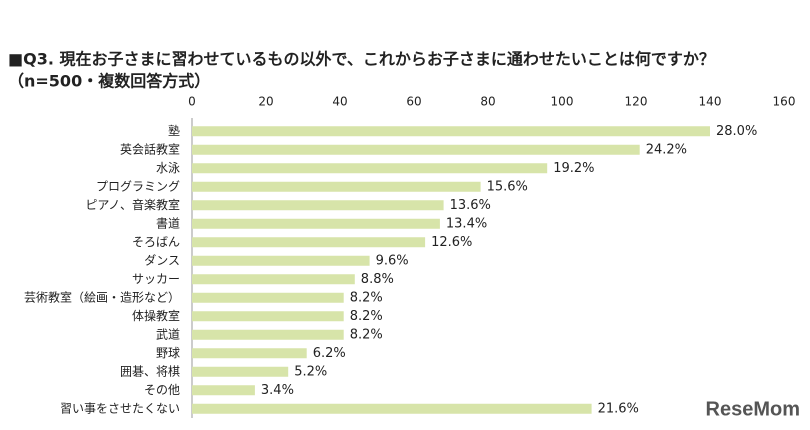 Image resolution: width=810 pixels, height=430 pixels. Describe the element at coordinates (168, 353) in the screenshot. I see `y-tick-label: 野球` at that location.